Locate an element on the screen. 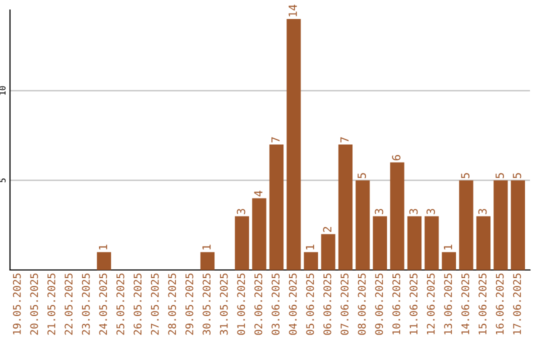 Image resolution: width=540 pixels, height=340 pixels. x-tick-label: 20.05.2025 is located at coordinates (34, 304).